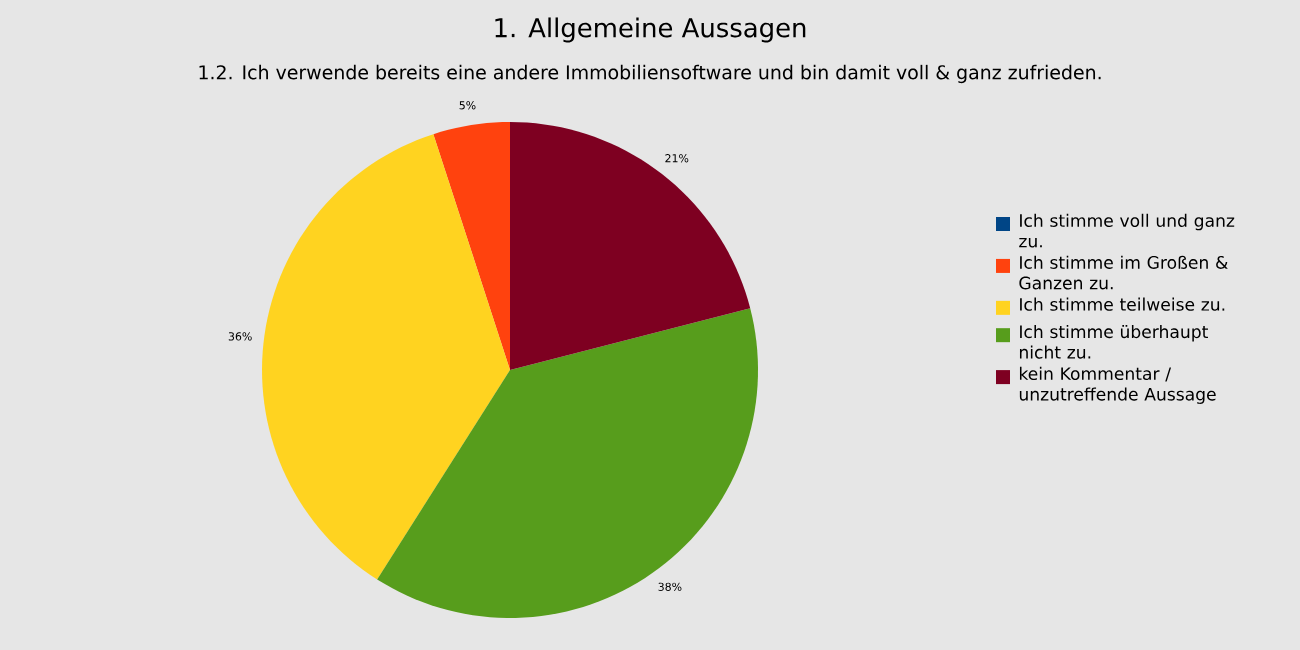 Image resolution: width=1300 pixels, height=650 pixels. Describe the element at coordinates (1122, 304) in the screenshot. I see `legend-label: Ich stimme teilweise zu.` at that location.